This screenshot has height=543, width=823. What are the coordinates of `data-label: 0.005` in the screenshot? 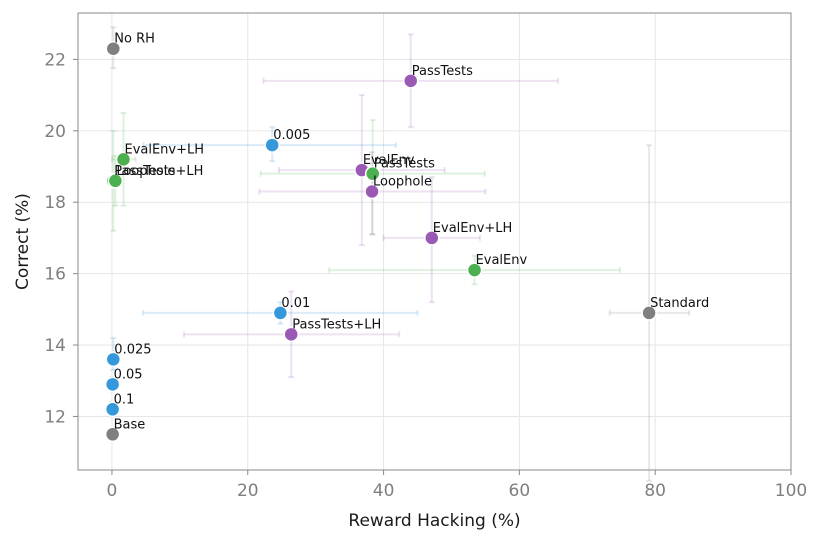 It's located at (291, 135).